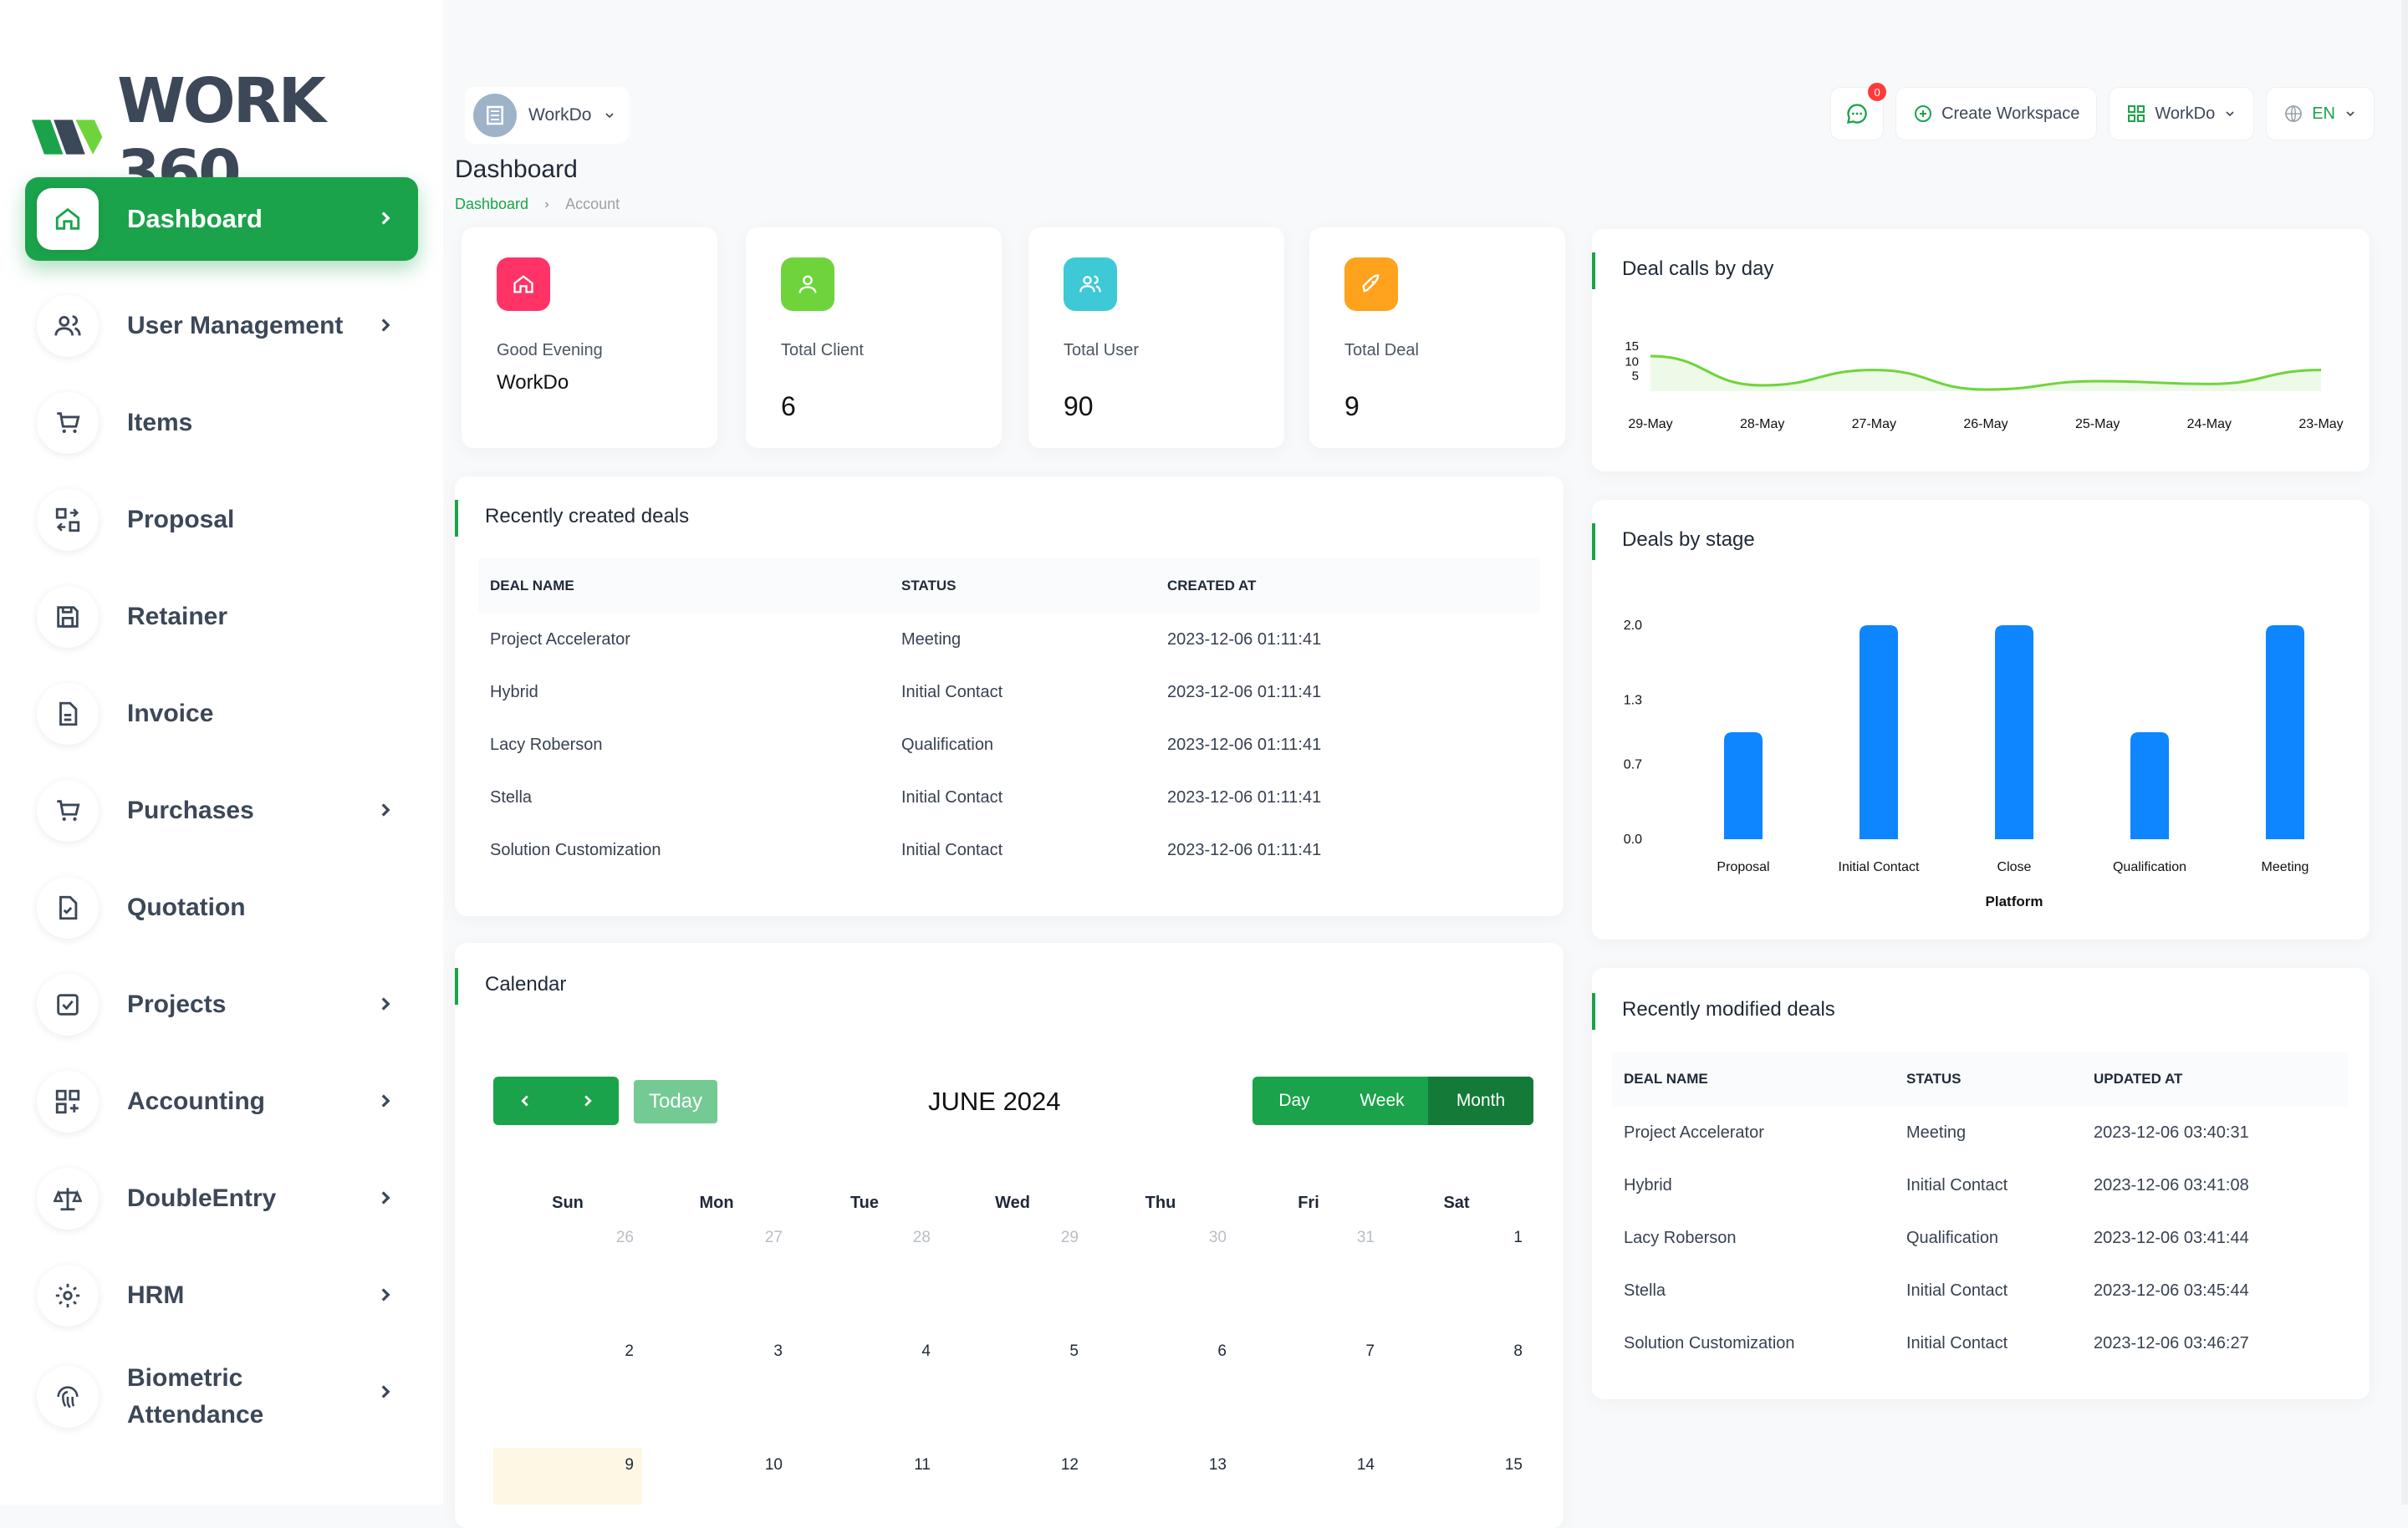 This screenshot has width=2408, height=1528. What do you see at coordinates (222, 326) in the screenshot?
I see `sidebar-item-user-management: User Management` at bounding box center [222, 326].